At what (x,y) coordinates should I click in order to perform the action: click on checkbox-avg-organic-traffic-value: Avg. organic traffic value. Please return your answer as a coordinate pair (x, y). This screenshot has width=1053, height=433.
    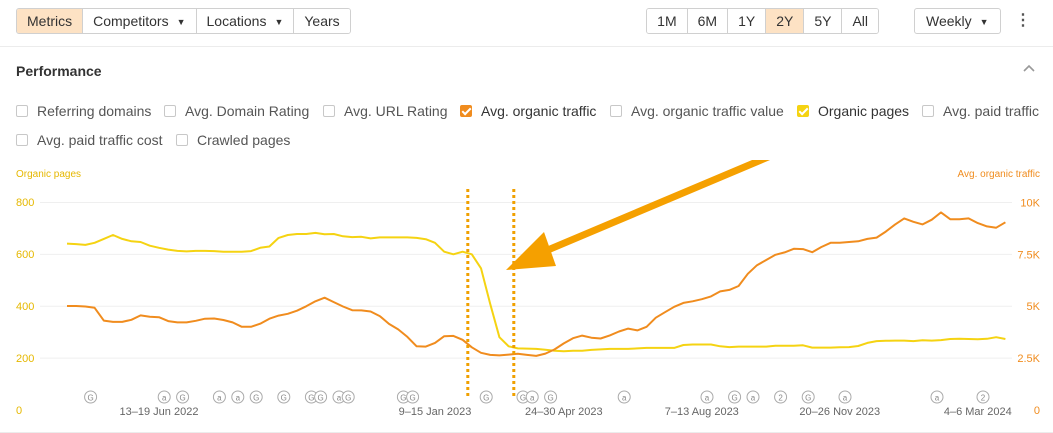
    Looking at the image, I should click on (697, 111).